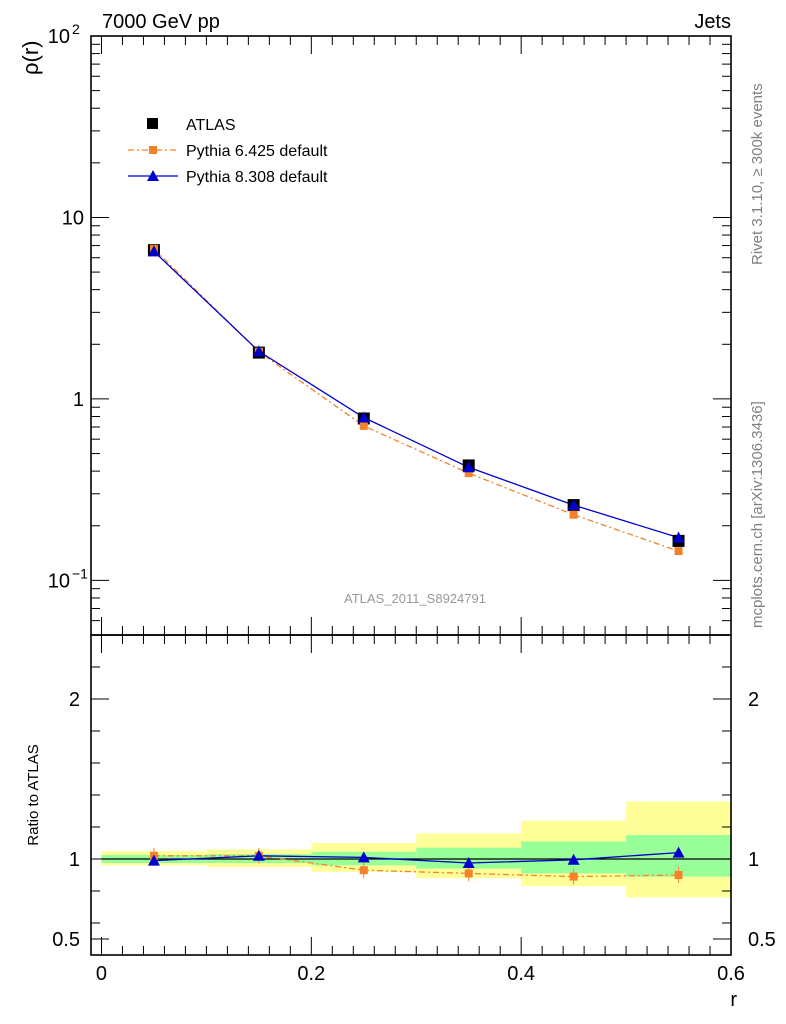 This screenshot has width=786, height=1024. Describe the element at coordinates (74, 860) in the screenshot. I see `ratio-y-tick-label-left: 1` at that location.